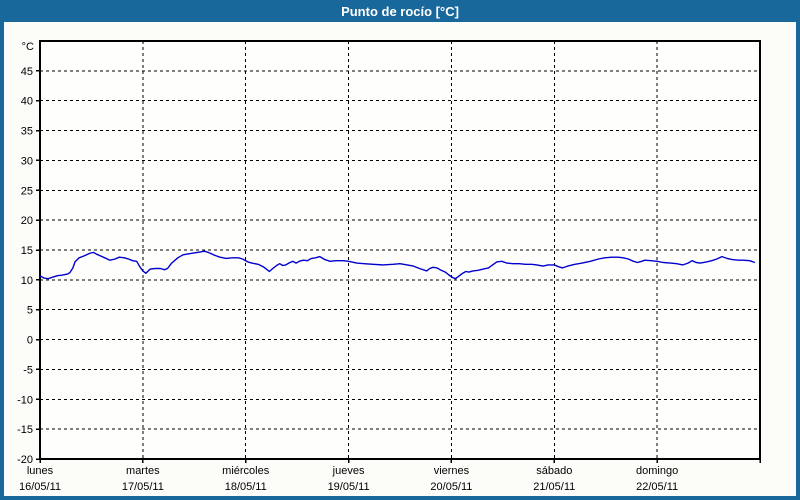 This screenshot has height=500, width=800. I want to click on x-day-label: martes, so click(143, 471).